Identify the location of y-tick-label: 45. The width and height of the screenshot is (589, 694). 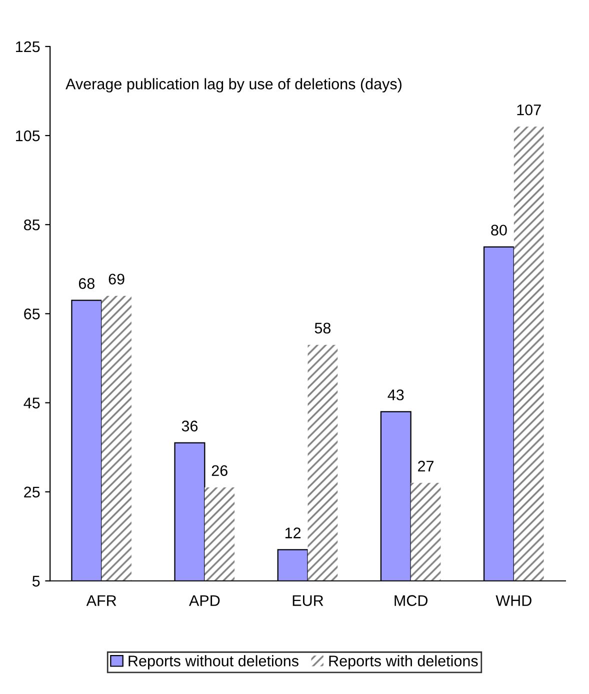
(32, 403).